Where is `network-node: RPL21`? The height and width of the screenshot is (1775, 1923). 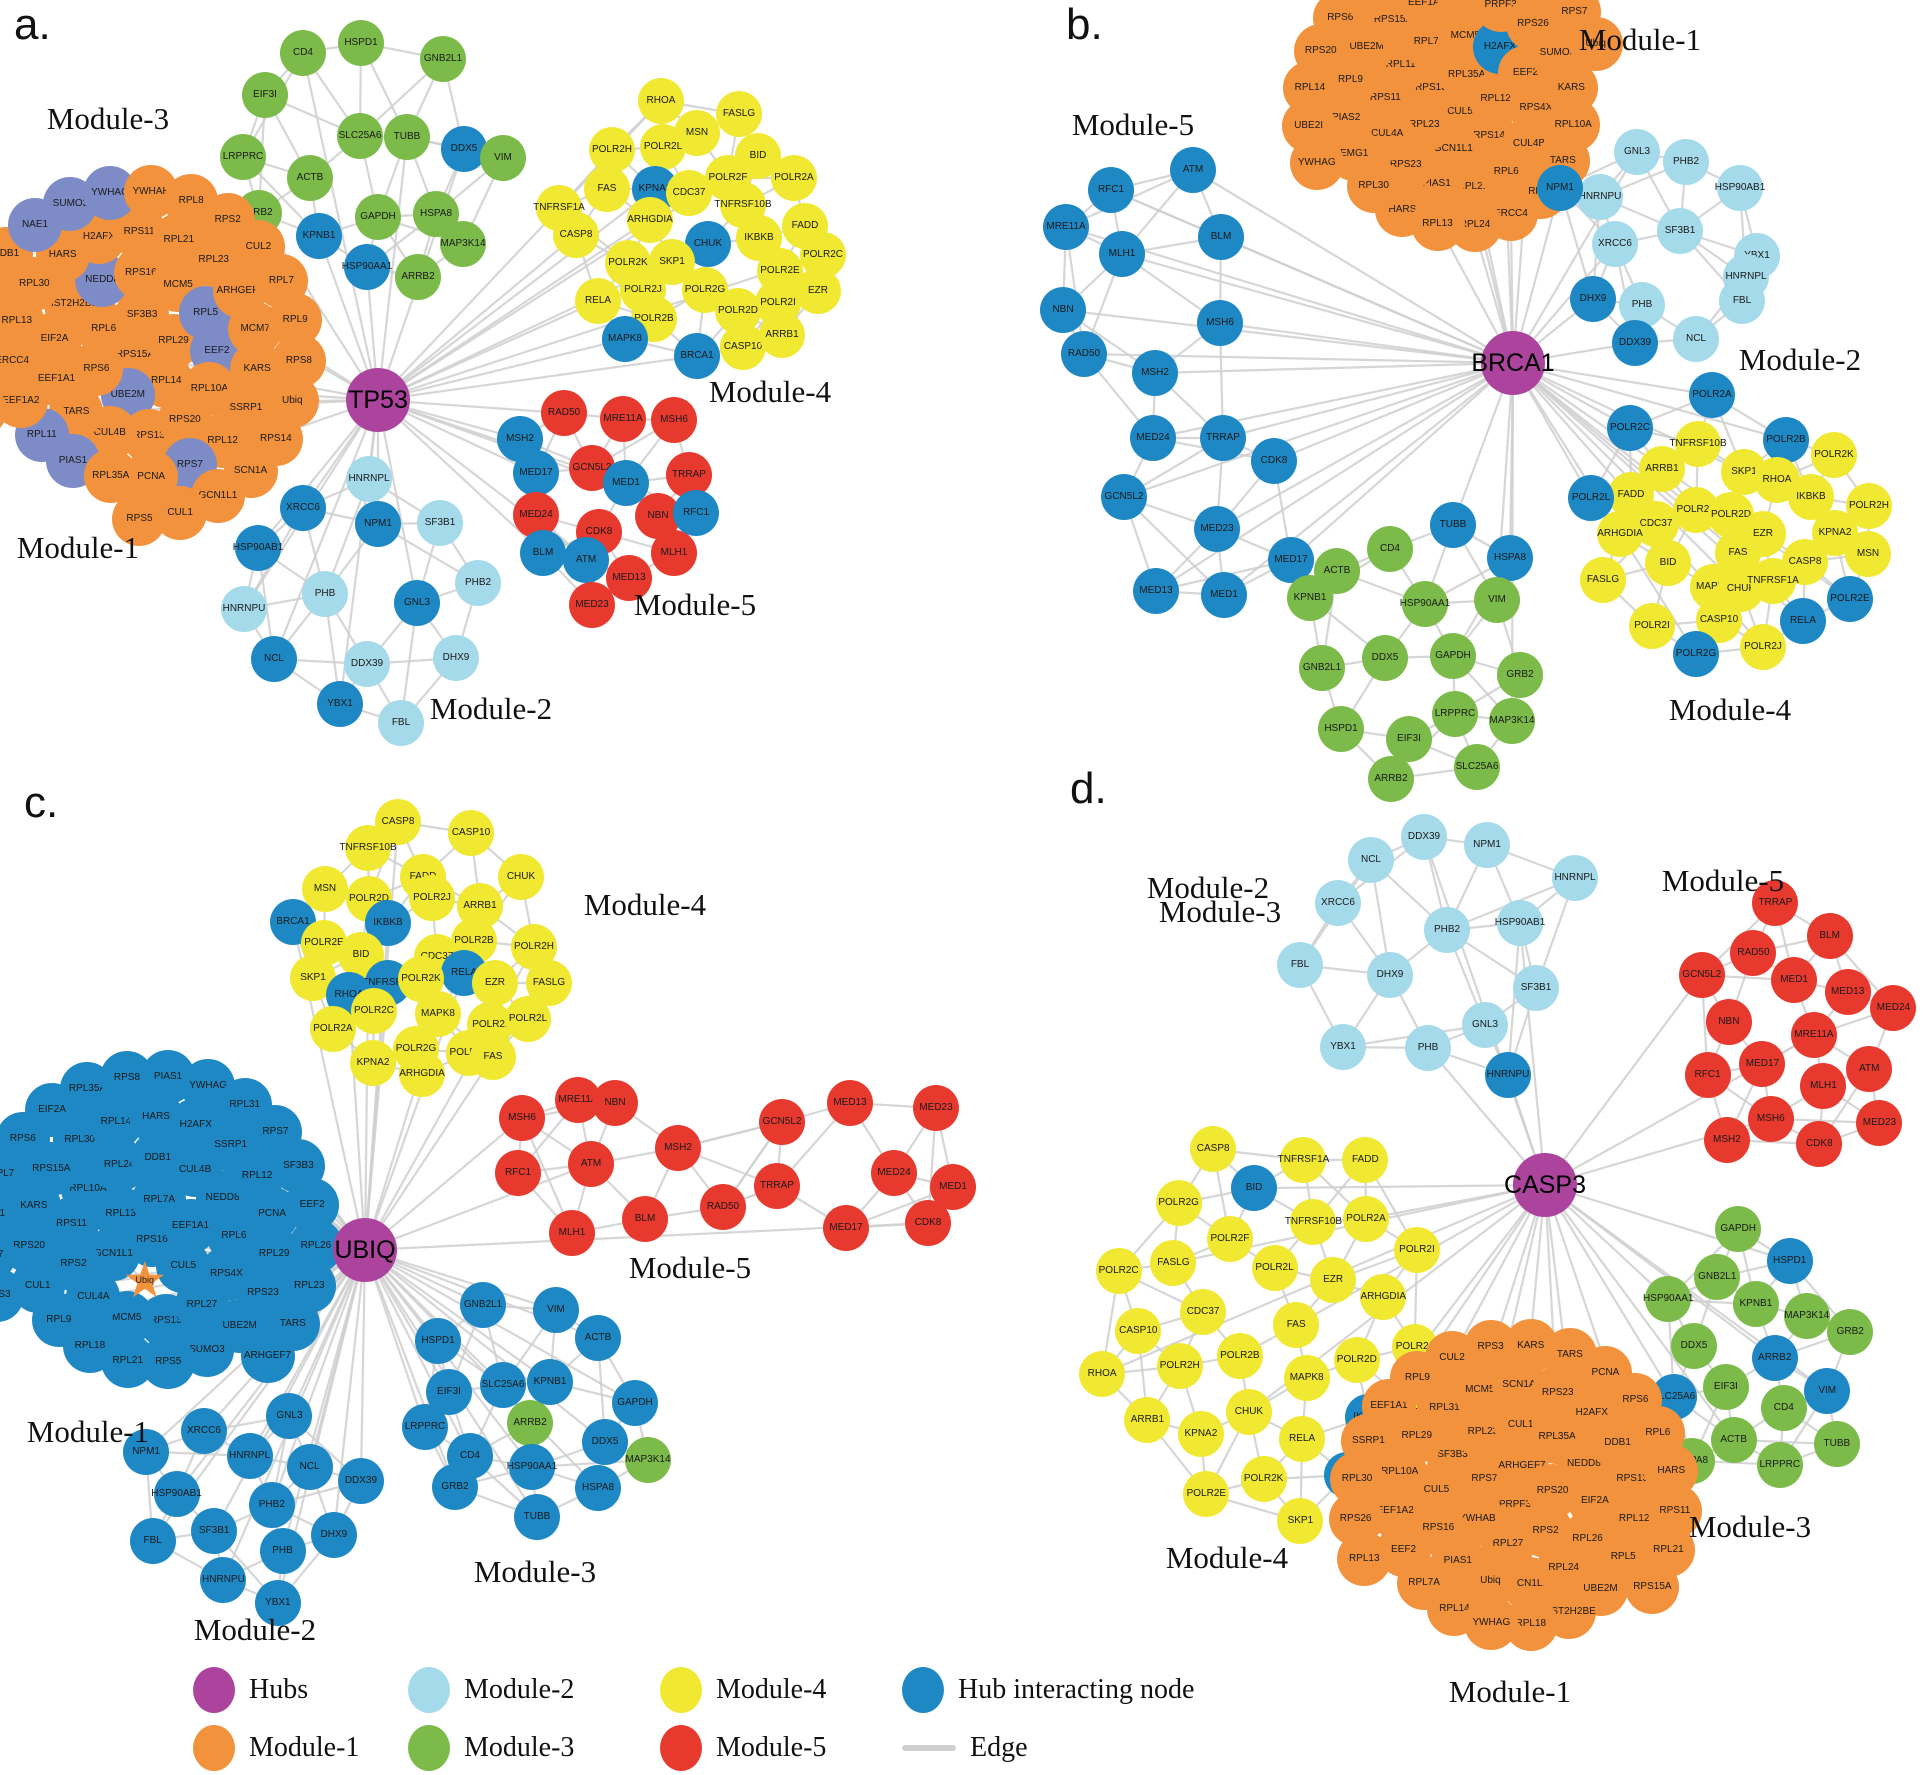 network-node: RPL21 is located at coordinates (127, 1360).